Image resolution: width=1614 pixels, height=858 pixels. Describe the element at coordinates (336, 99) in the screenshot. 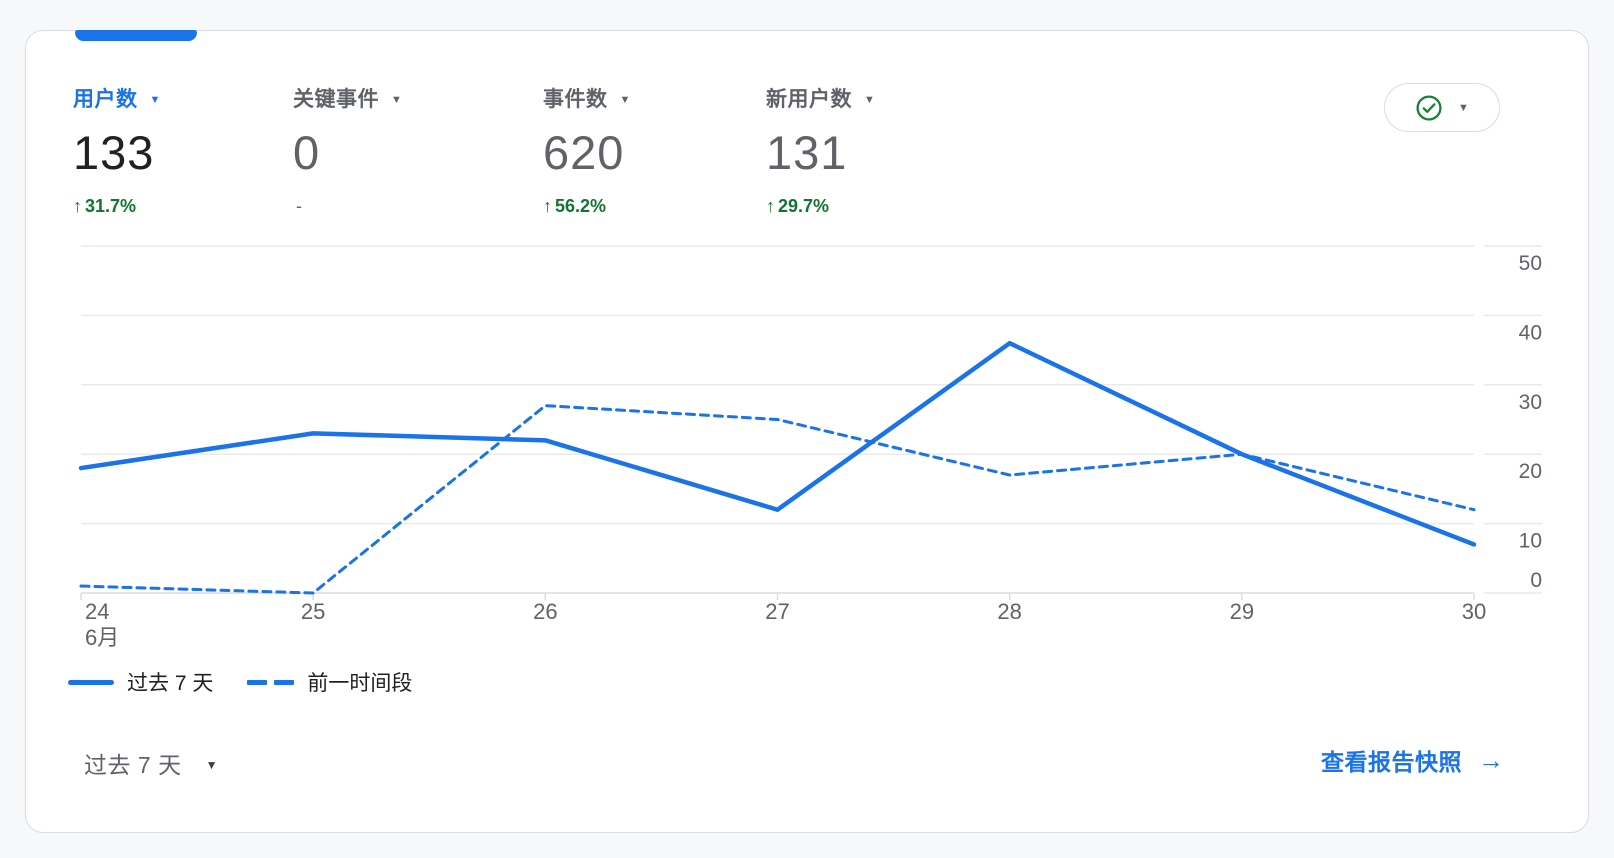

I see `metric-label: 关键事件` at that location.